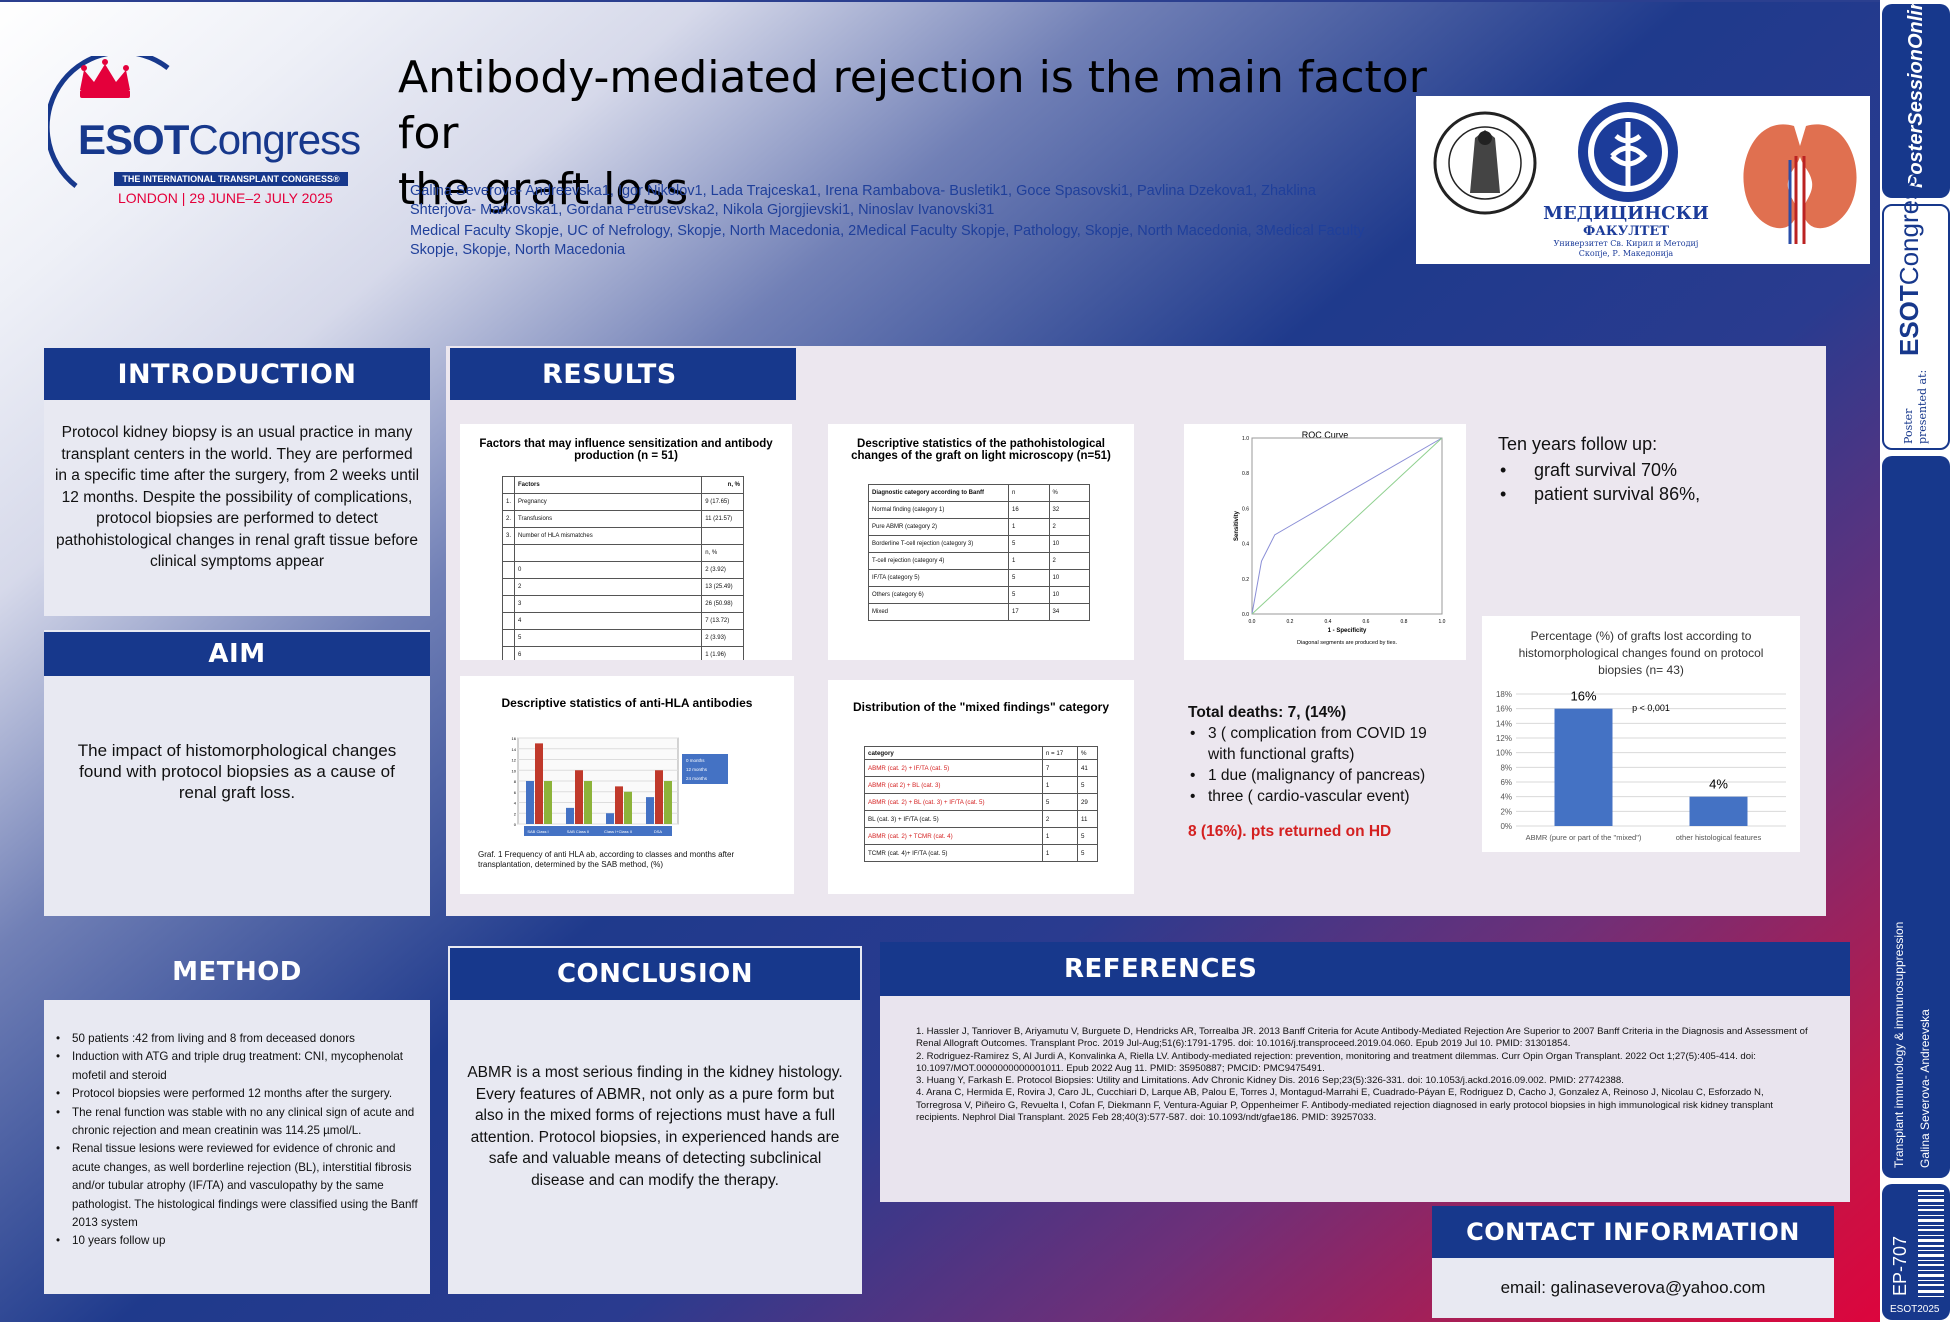 Image resolution: width=1952 pixels, height=1322 pixels. What do you see at coordinates (623, 374) in the screenshot?
I see `results-heading: RESULTS` at bounding box center [623, 374].